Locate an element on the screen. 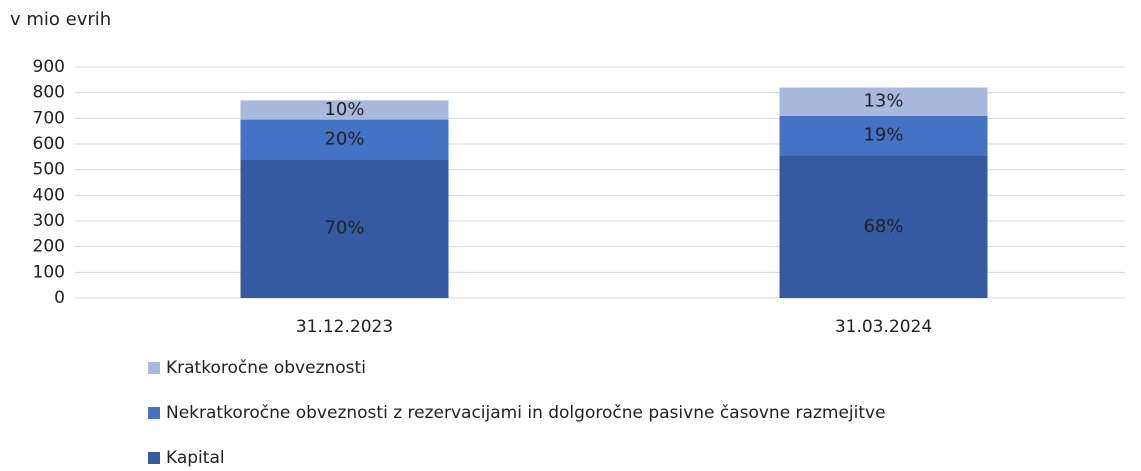 This screenshot has width=1141, height=471. segment-label: 19% is located at coordinates (883, 135).